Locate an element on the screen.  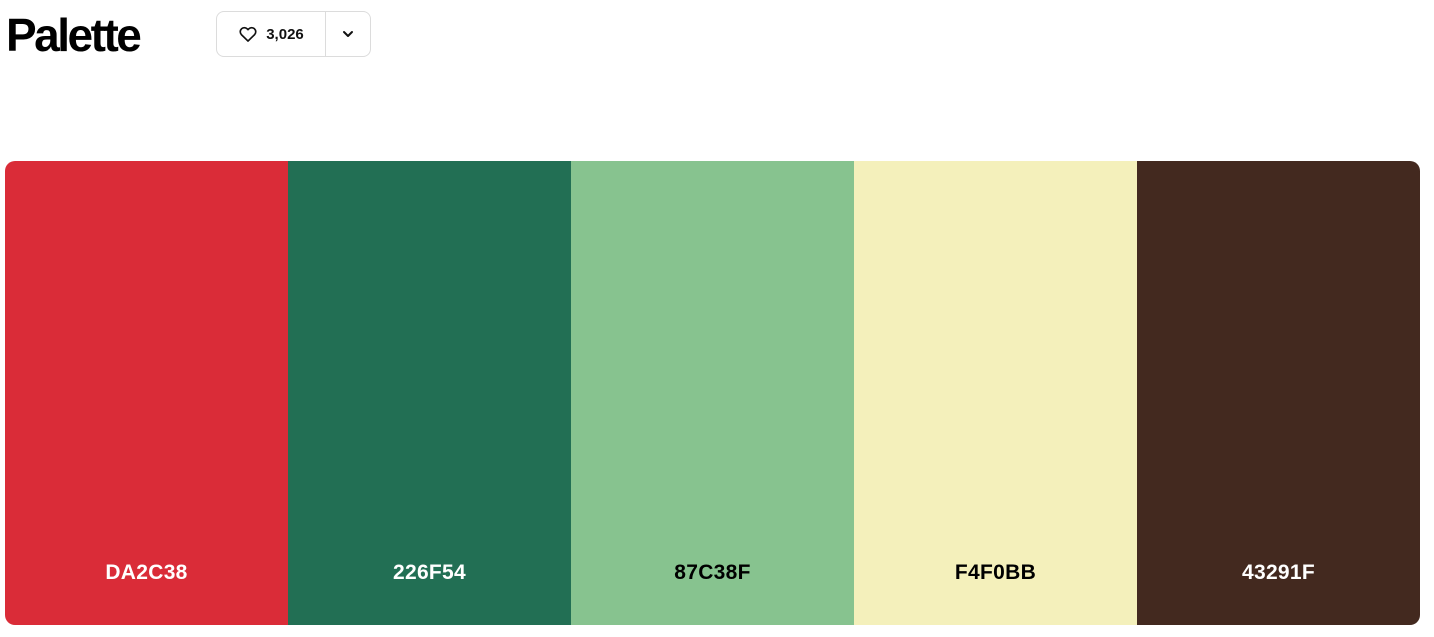
color-swatch: DA2C38 is located at coordinates (146, 393).